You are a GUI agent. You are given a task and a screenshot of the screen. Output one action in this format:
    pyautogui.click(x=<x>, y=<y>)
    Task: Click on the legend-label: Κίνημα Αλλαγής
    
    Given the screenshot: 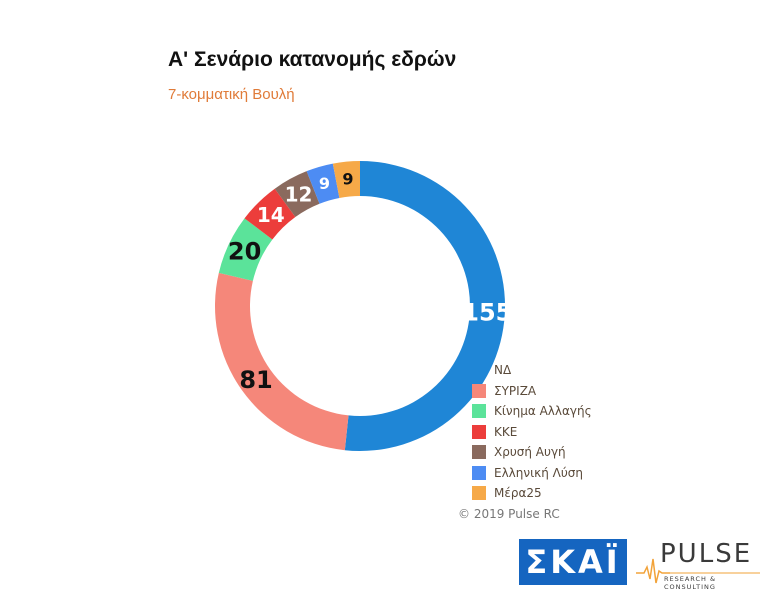 What is the action you would take?
    pyautogui.click(x=543, y=411)
    